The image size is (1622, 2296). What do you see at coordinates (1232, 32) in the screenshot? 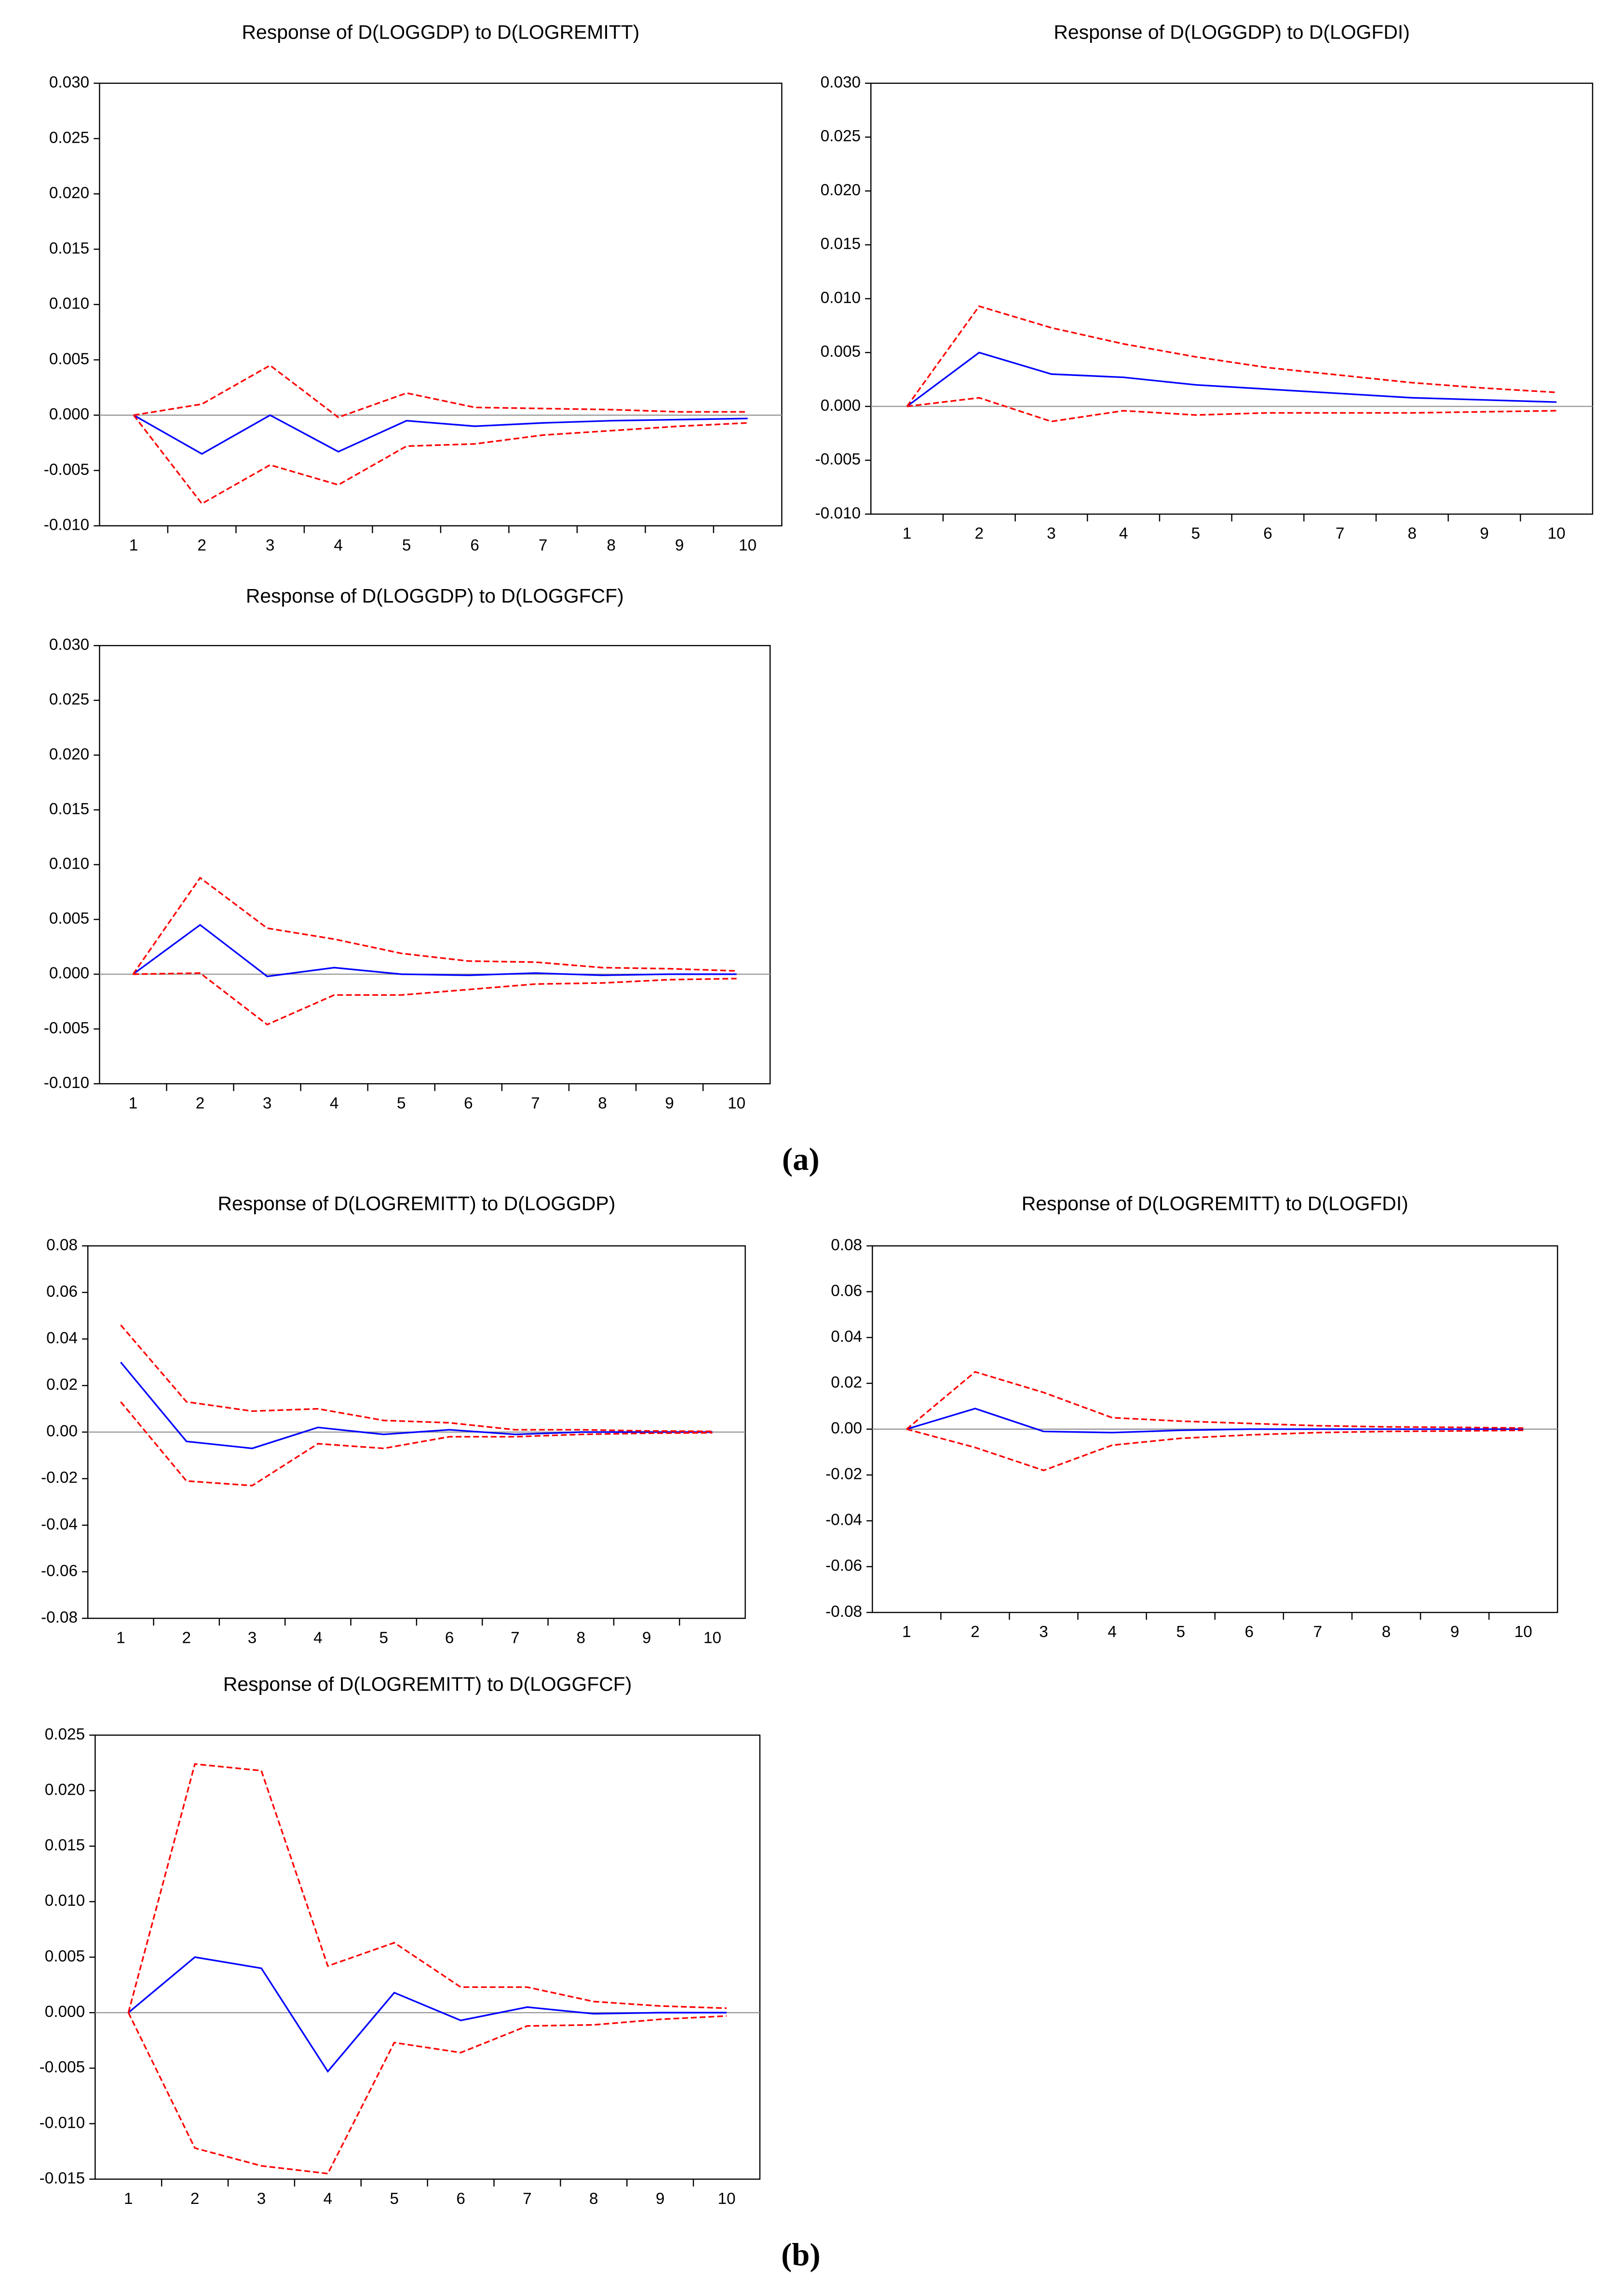
I see `chart-title: Response of D(LOGGDP) to D(LOGFDI)` at bounding box center [1232, 32].